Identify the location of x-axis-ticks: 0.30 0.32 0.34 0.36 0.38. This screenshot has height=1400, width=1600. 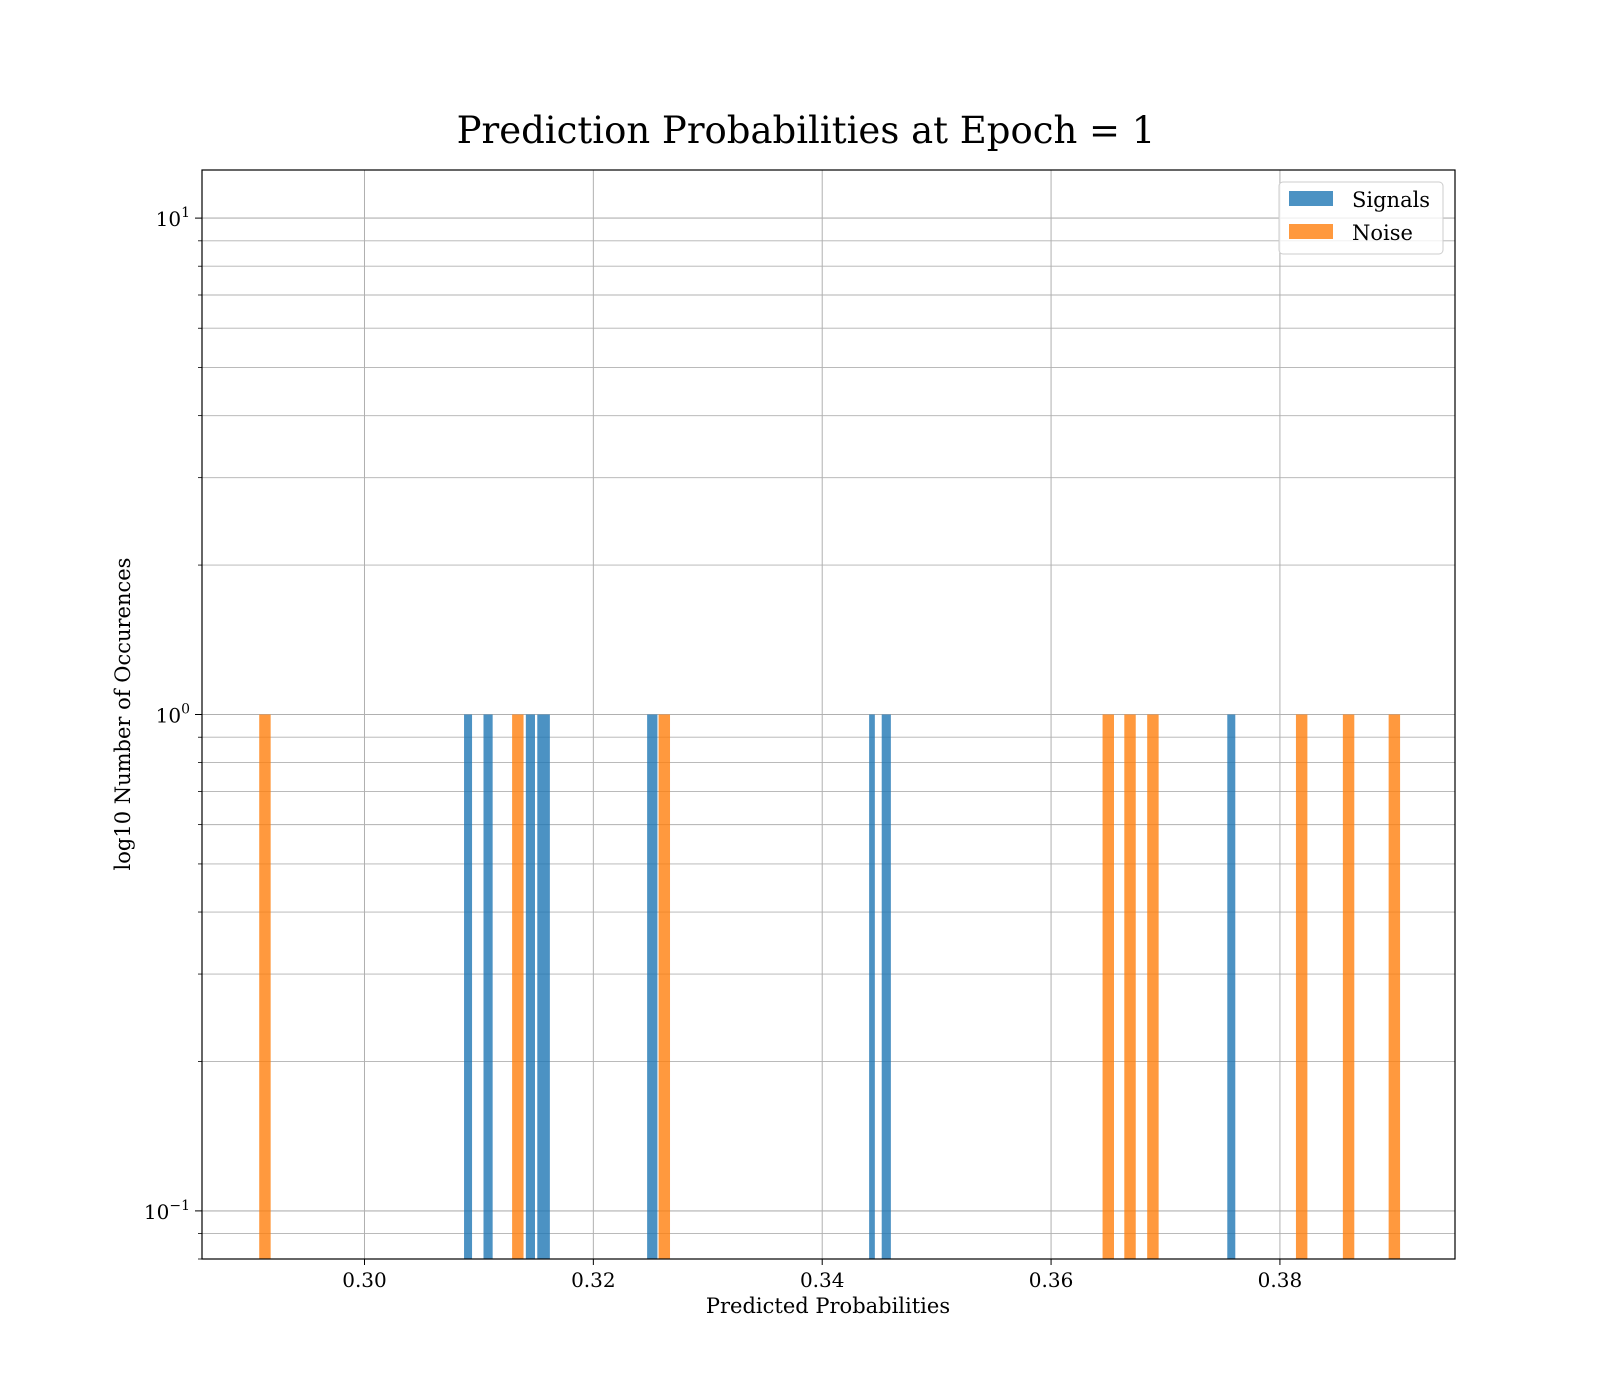
(822, 1275).